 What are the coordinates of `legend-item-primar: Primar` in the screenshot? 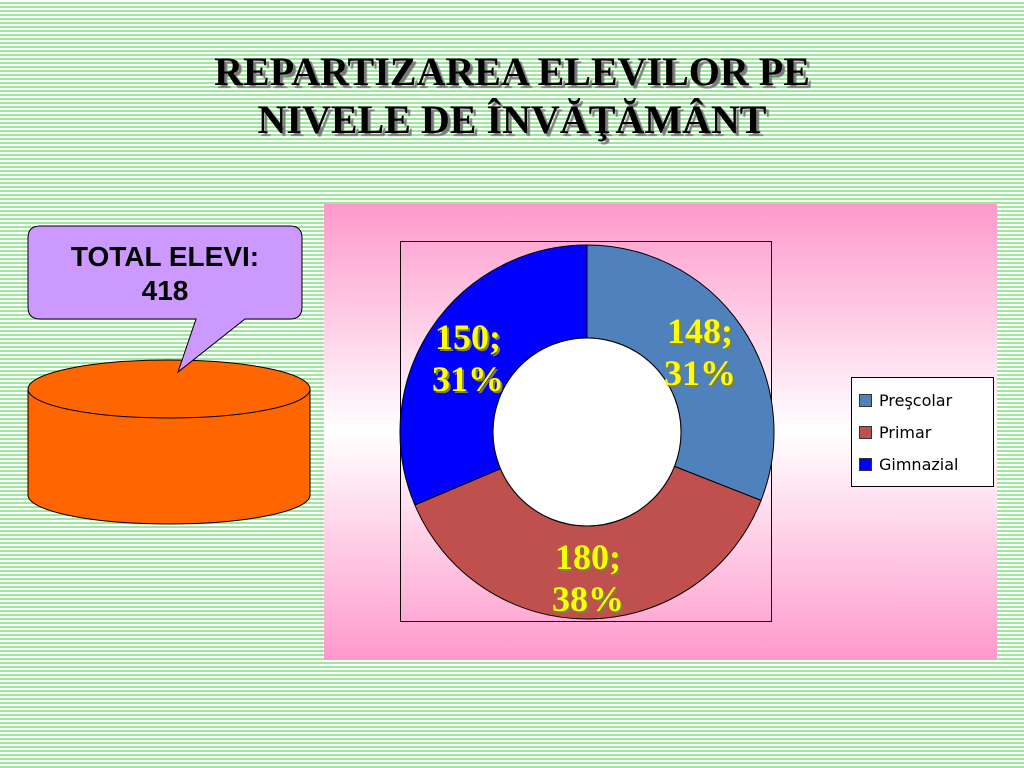 It's located at (926, 432).